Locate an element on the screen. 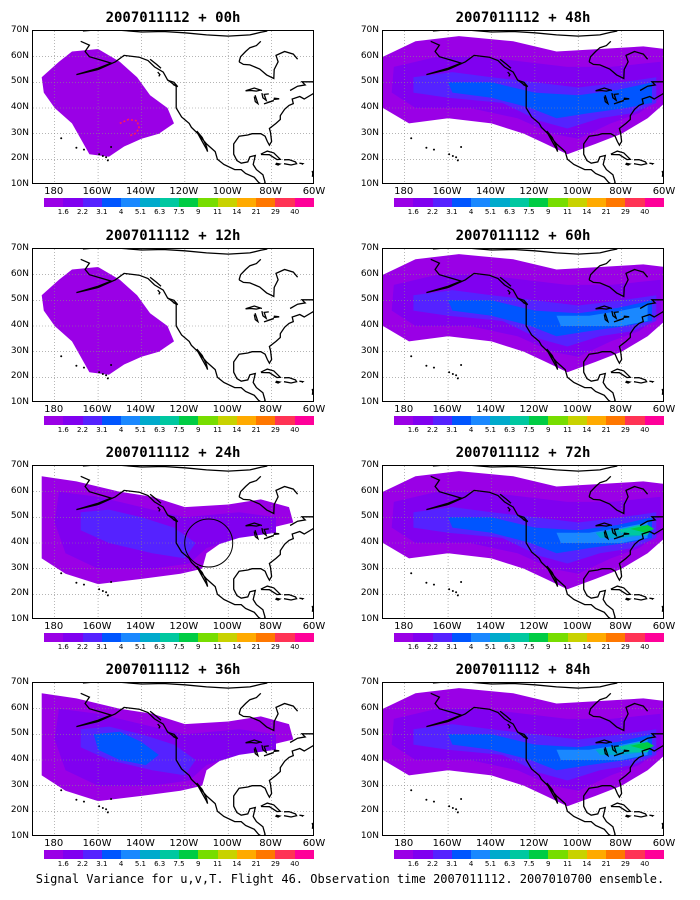 The width and height of the screenshot is (700, 900). longitude-label: 80W is located at coordinates (270, 626).